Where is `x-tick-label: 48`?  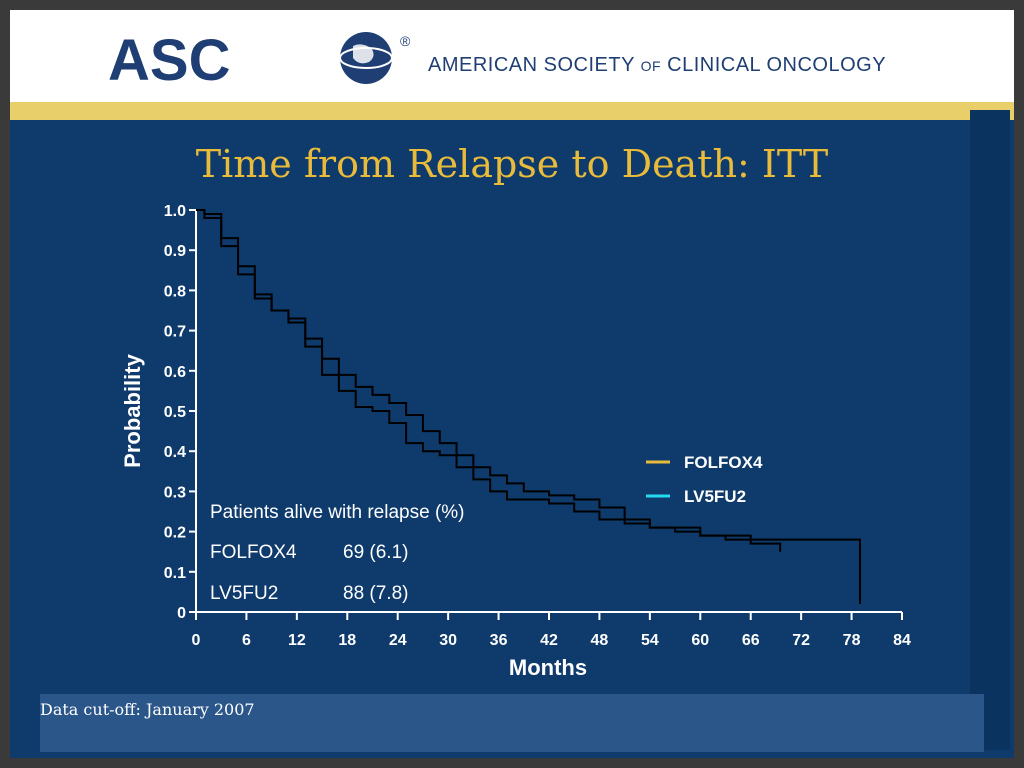 x-tick-label: 48 is located at coordinates (600, 640).